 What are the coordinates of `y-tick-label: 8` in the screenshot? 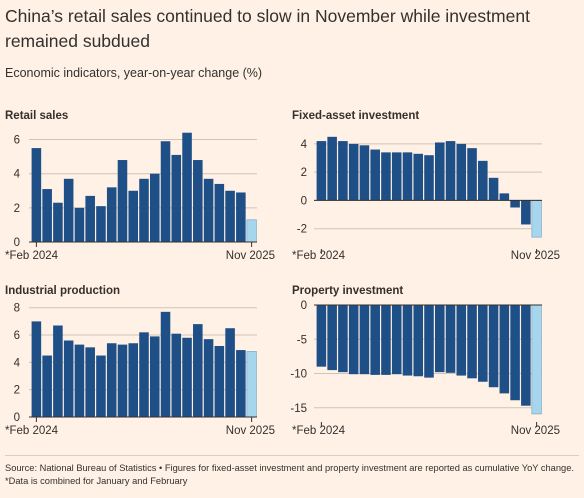 It's located at (17, 309).